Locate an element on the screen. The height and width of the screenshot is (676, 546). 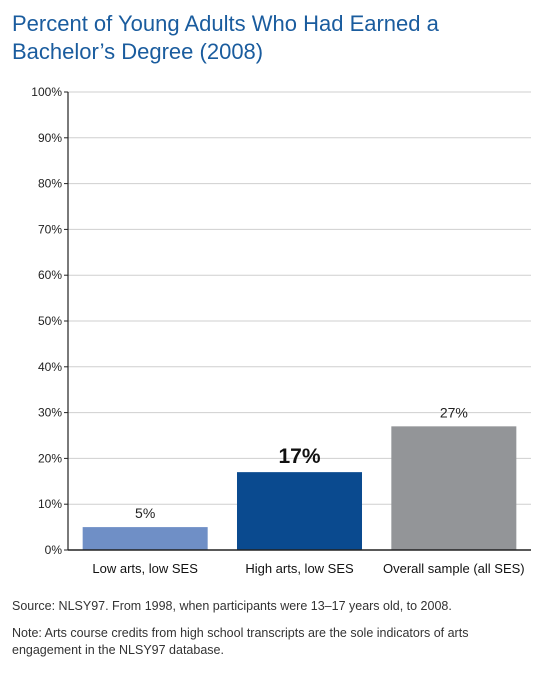
x-tick-label: Low arts, low SES is located at coordinates (145, 568).